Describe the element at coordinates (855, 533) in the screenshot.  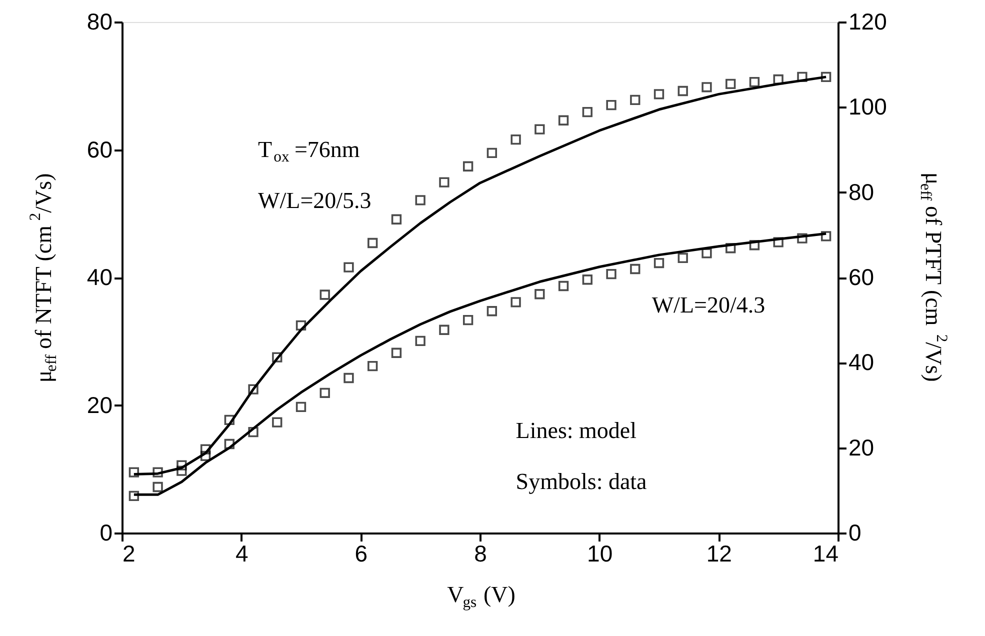
I see `y2-tick-label: 0` at that location.